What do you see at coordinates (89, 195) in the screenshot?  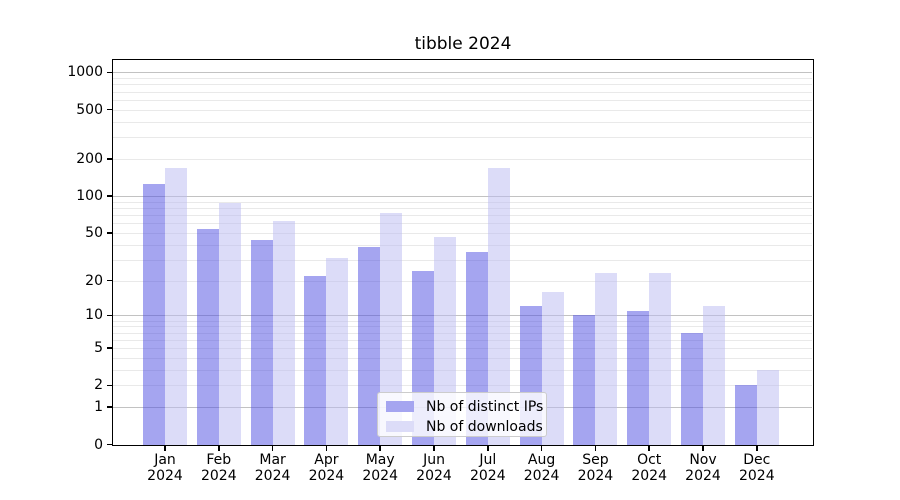 I see `y-tick-label: 100` at bounding box center [89, 195].